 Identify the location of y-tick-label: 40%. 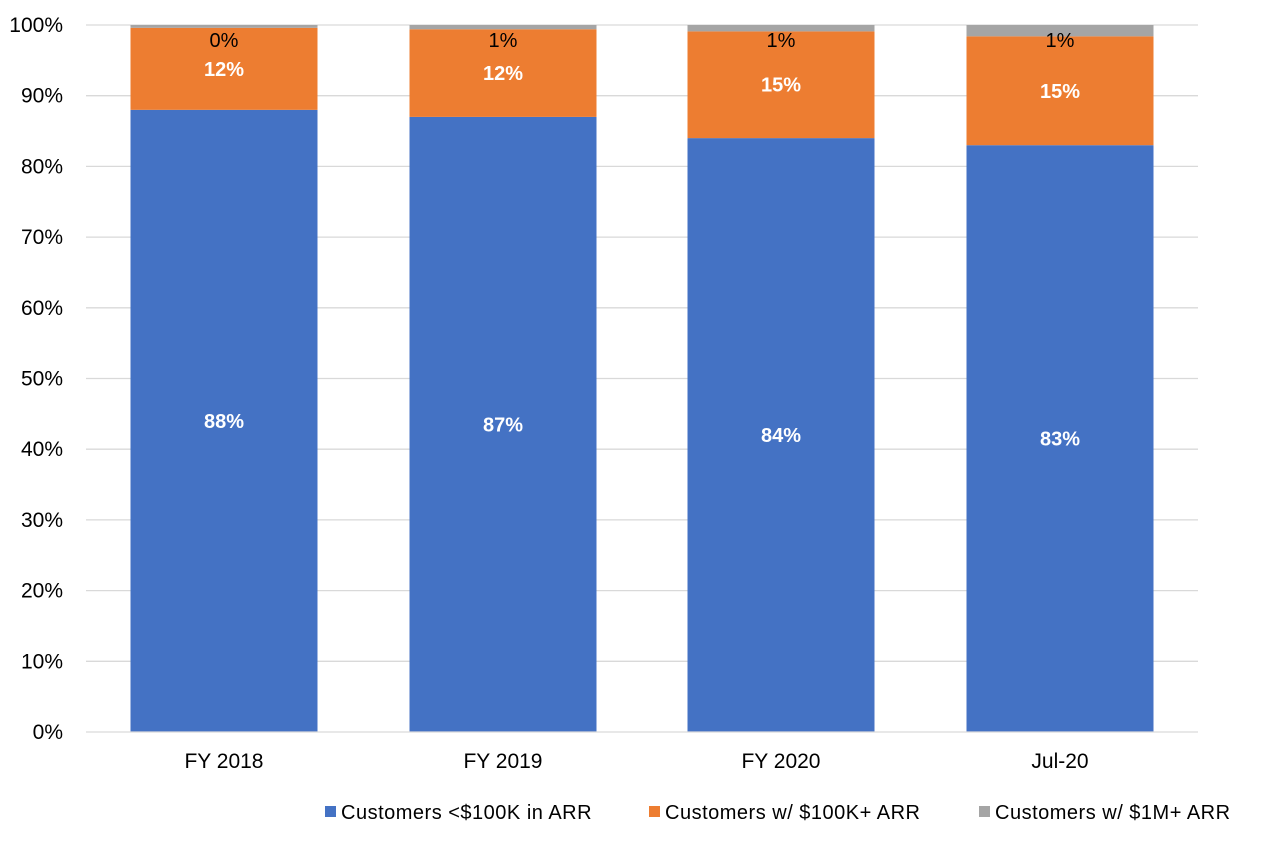
(42, 449).